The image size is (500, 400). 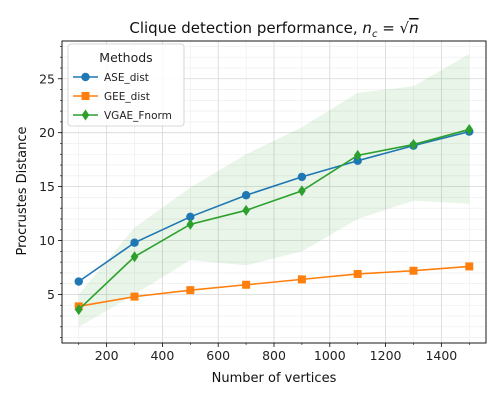 I want to click on legend-box, so click(x=126, y=85).